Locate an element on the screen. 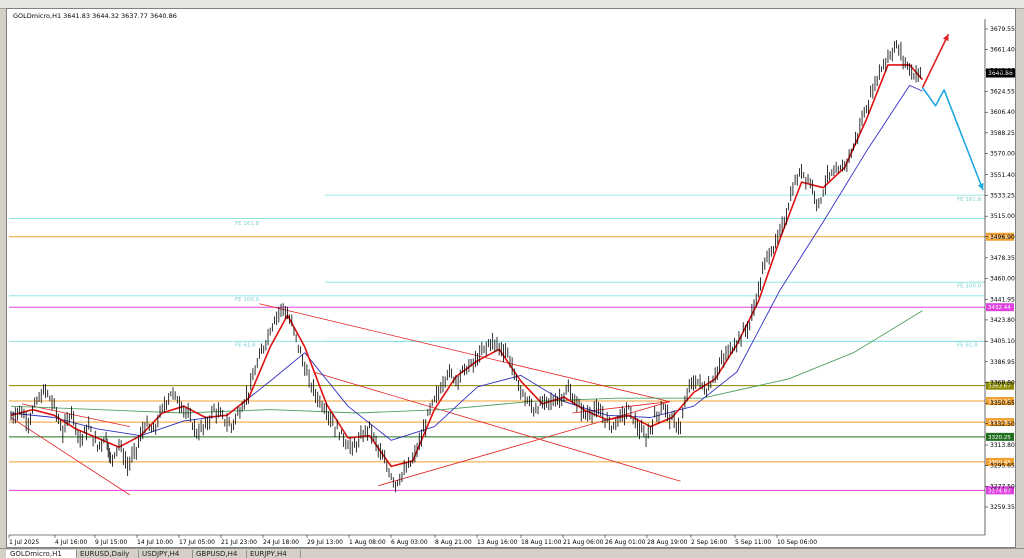 This screenshot has width=1024, height=558. x-tick-label: 5 Sep 11:00 is located at coordinates (753, 542).